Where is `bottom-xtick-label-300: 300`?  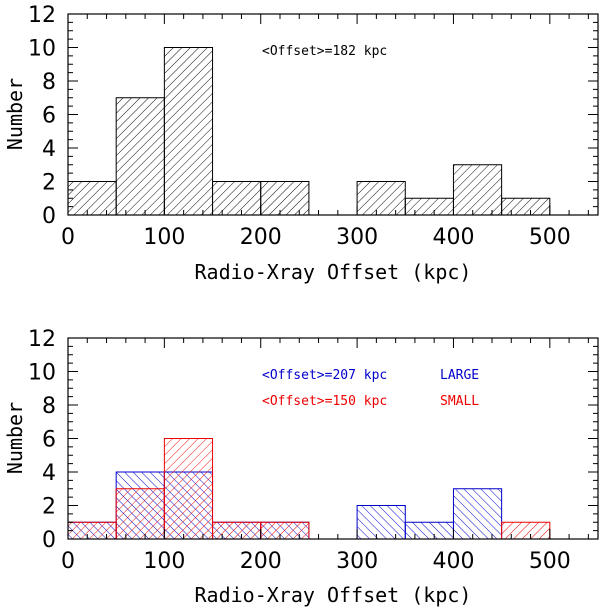
bottom-xtick-label-300: 300 is located at coordinates (357, 561).